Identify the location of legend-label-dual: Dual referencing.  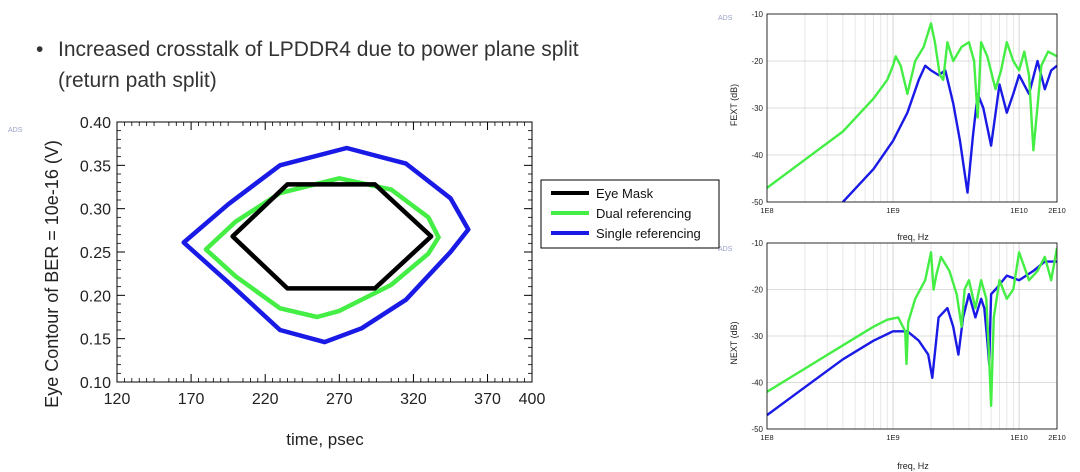
(643, 213).